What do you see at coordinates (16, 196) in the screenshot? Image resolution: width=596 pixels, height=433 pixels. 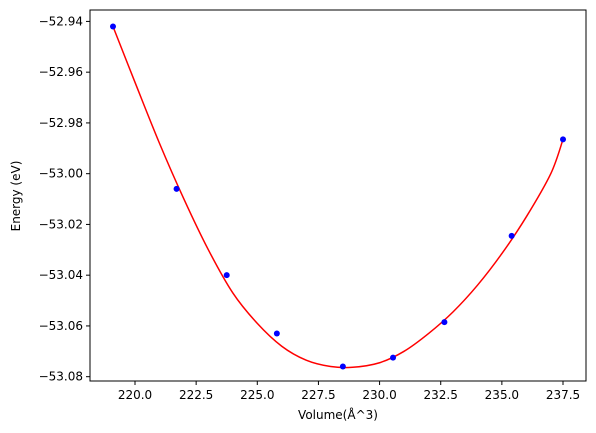 I see `y-axis-label: Energy (eV)` at bounding box center [16, 196].